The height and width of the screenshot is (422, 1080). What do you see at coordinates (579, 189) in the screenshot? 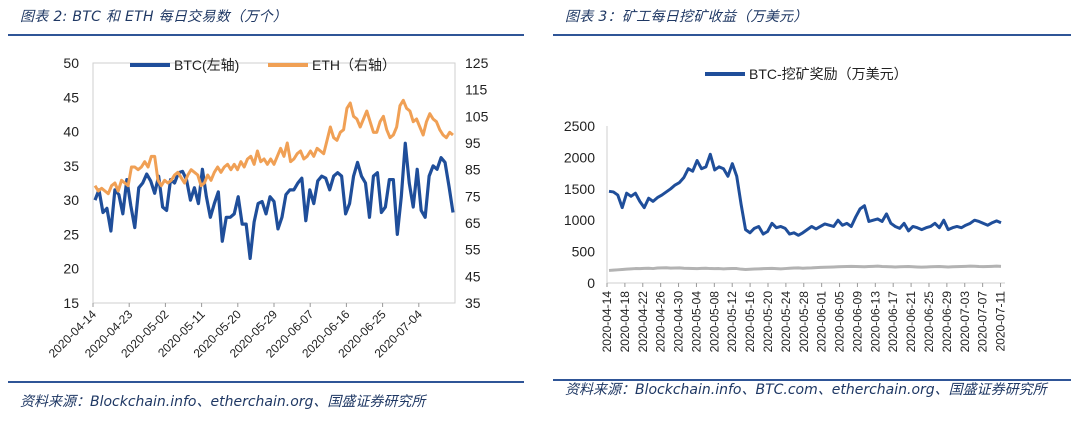
I see `y-tick-label: 1500` at bounding box center [579, 189].